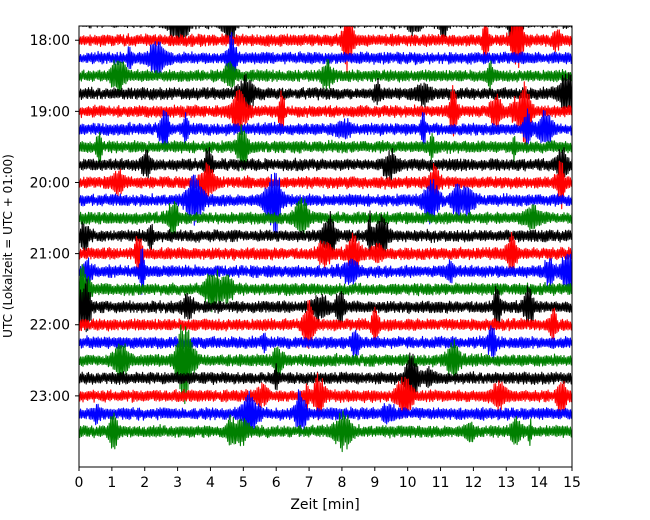 This screenshot has height=520, width=650. Describe the element at coordinates (324, 505) in the screenshot. I see `x-axis-label: Zeit [min]` at that location.